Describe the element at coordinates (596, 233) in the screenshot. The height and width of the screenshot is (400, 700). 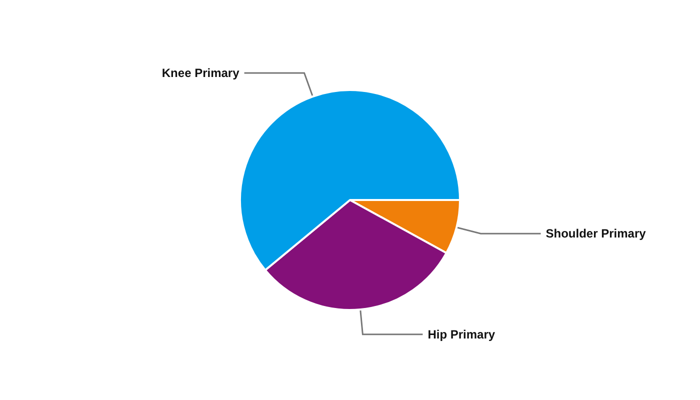
I see `slice-label: Shoulder Primary` at that location.